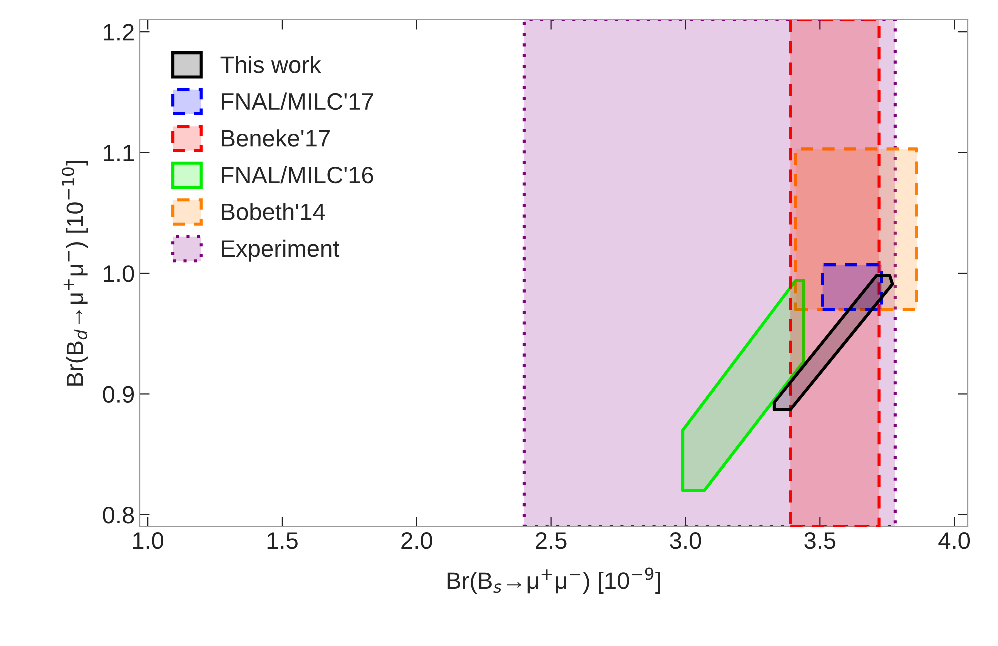  Describe the element at coordinates (274, 211) in the screenshot. I see `legend-label: Bobeth'14` at that location.